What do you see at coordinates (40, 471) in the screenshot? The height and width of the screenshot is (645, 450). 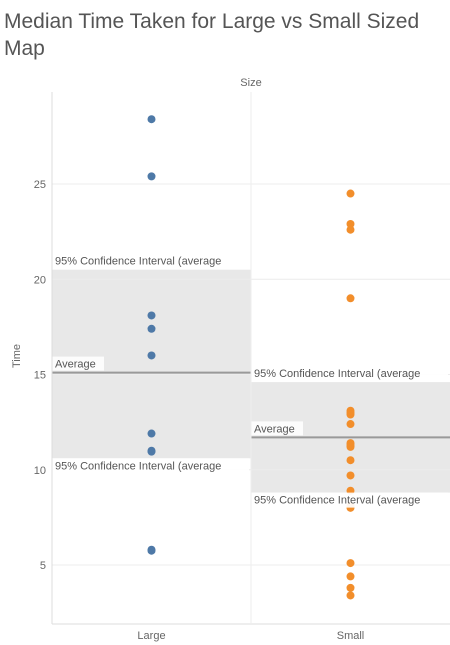 I see `y-tick-label: 10` at bounding box center [40, 471].